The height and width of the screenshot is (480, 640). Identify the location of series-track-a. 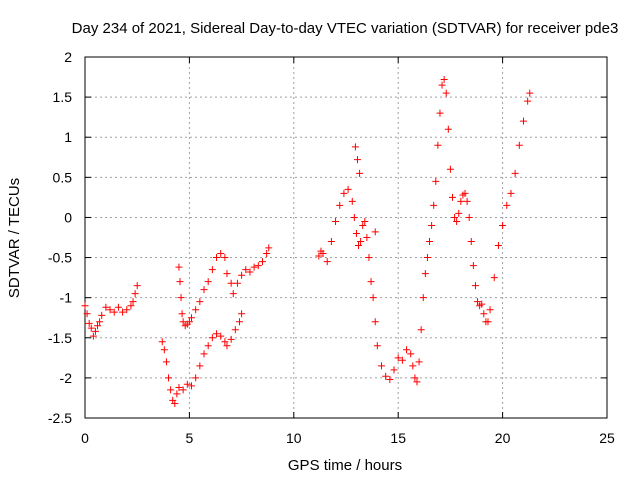
(111, 311).